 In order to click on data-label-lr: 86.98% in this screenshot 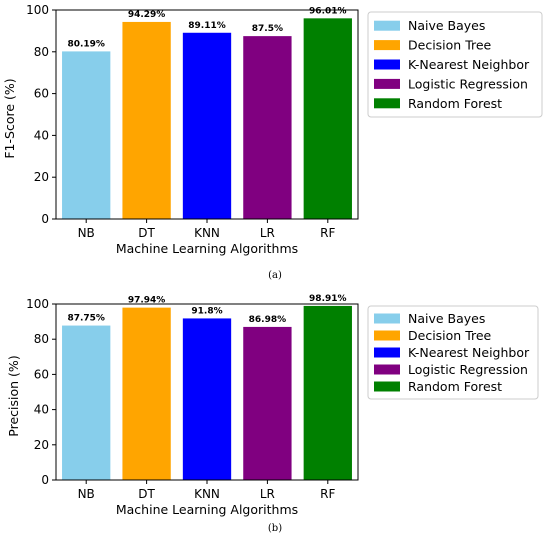, I will do `click(268, 320)`.